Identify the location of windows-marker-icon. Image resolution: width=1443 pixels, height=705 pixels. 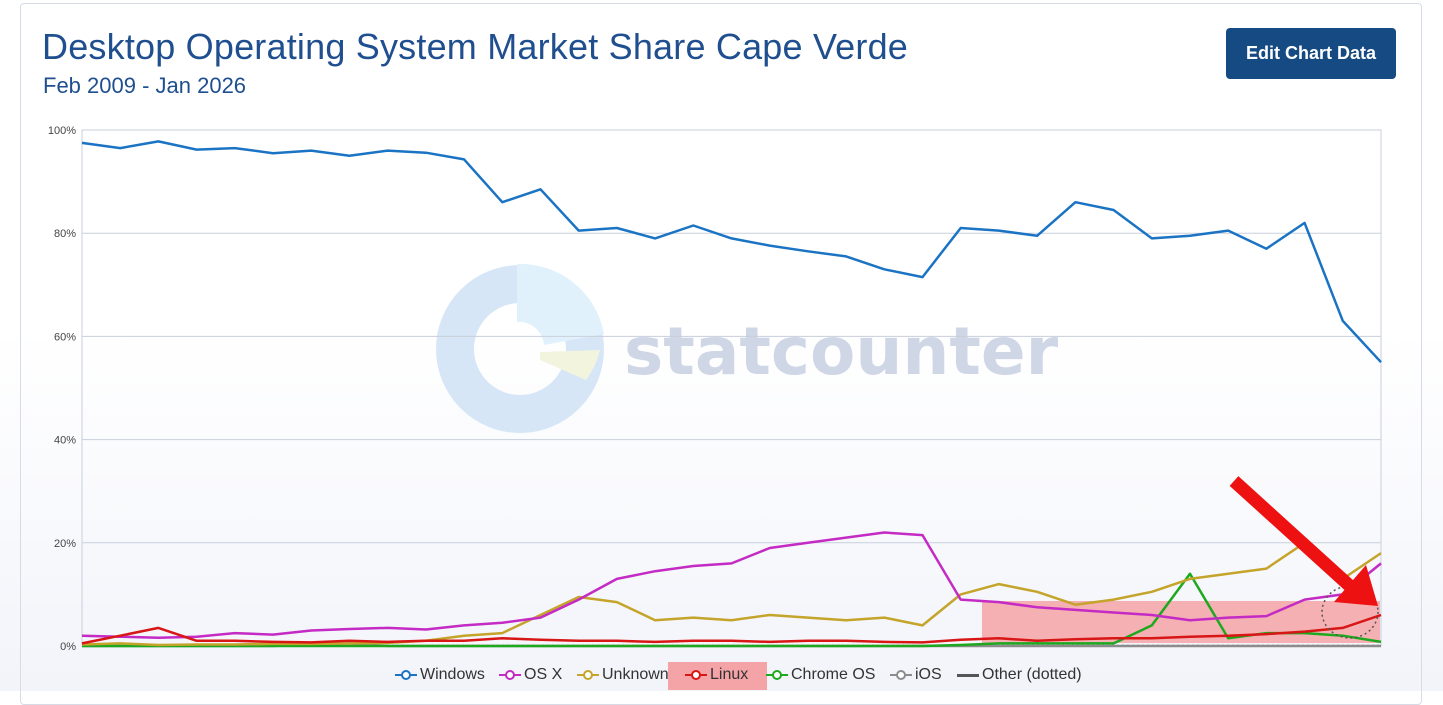
(406, 675).